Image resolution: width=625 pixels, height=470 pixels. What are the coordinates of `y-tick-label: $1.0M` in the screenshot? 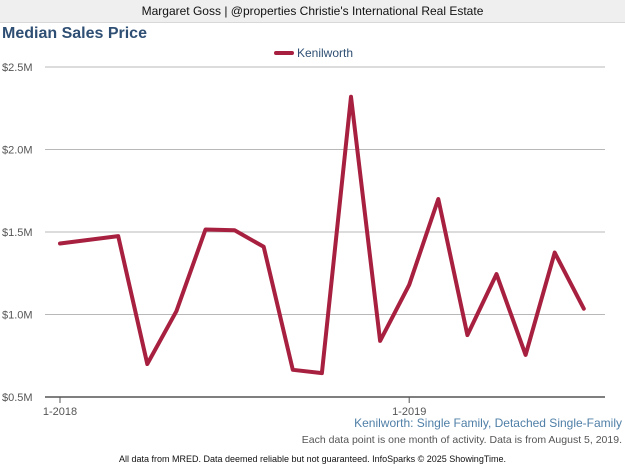 It's located at (17, 316).